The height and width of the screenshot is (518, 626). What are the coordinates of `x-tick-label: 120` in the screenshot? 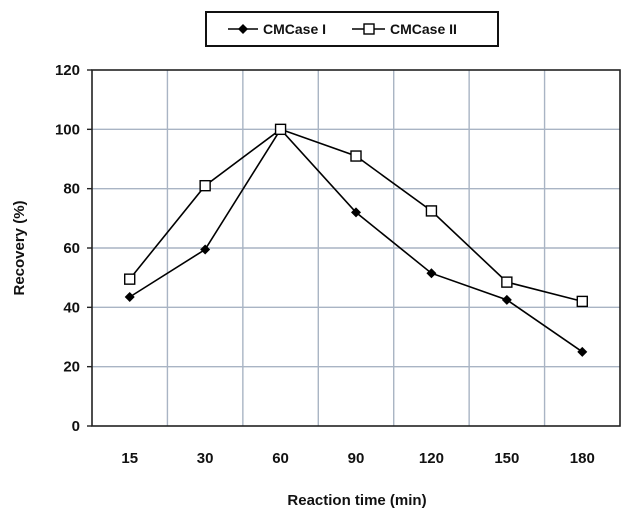 It's located at (431, 458).